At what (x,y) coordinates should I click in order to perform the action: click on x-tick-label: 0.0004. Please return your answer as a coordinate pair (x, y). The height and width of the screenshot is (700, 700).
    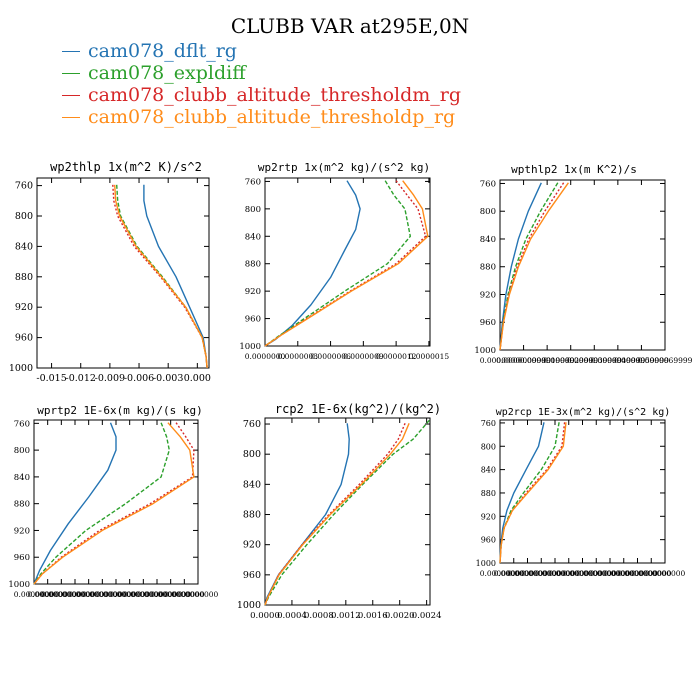
    Looking at the image, I should click on (292, 616).